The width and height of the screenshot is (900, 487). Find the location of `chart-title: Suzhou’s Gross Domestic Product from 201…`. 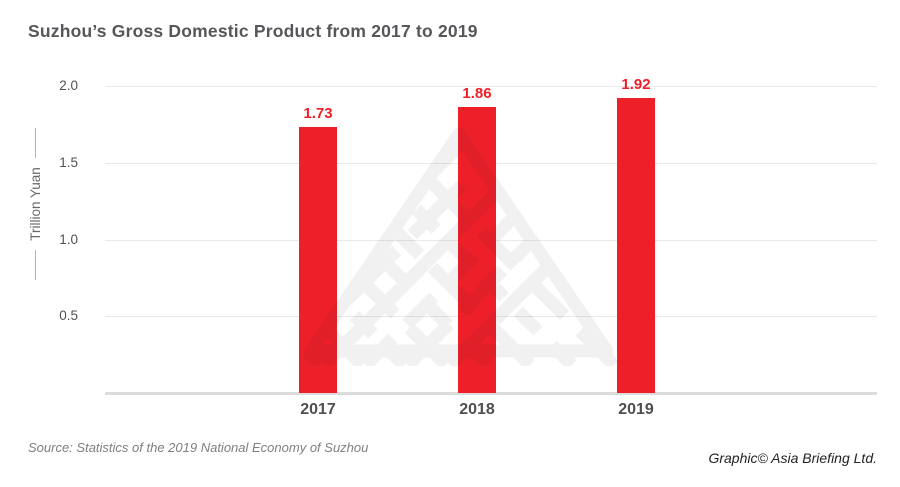

chart-title: Suzhou’s Gross Domestic Product from 201… is located at coordinates (253, 31).